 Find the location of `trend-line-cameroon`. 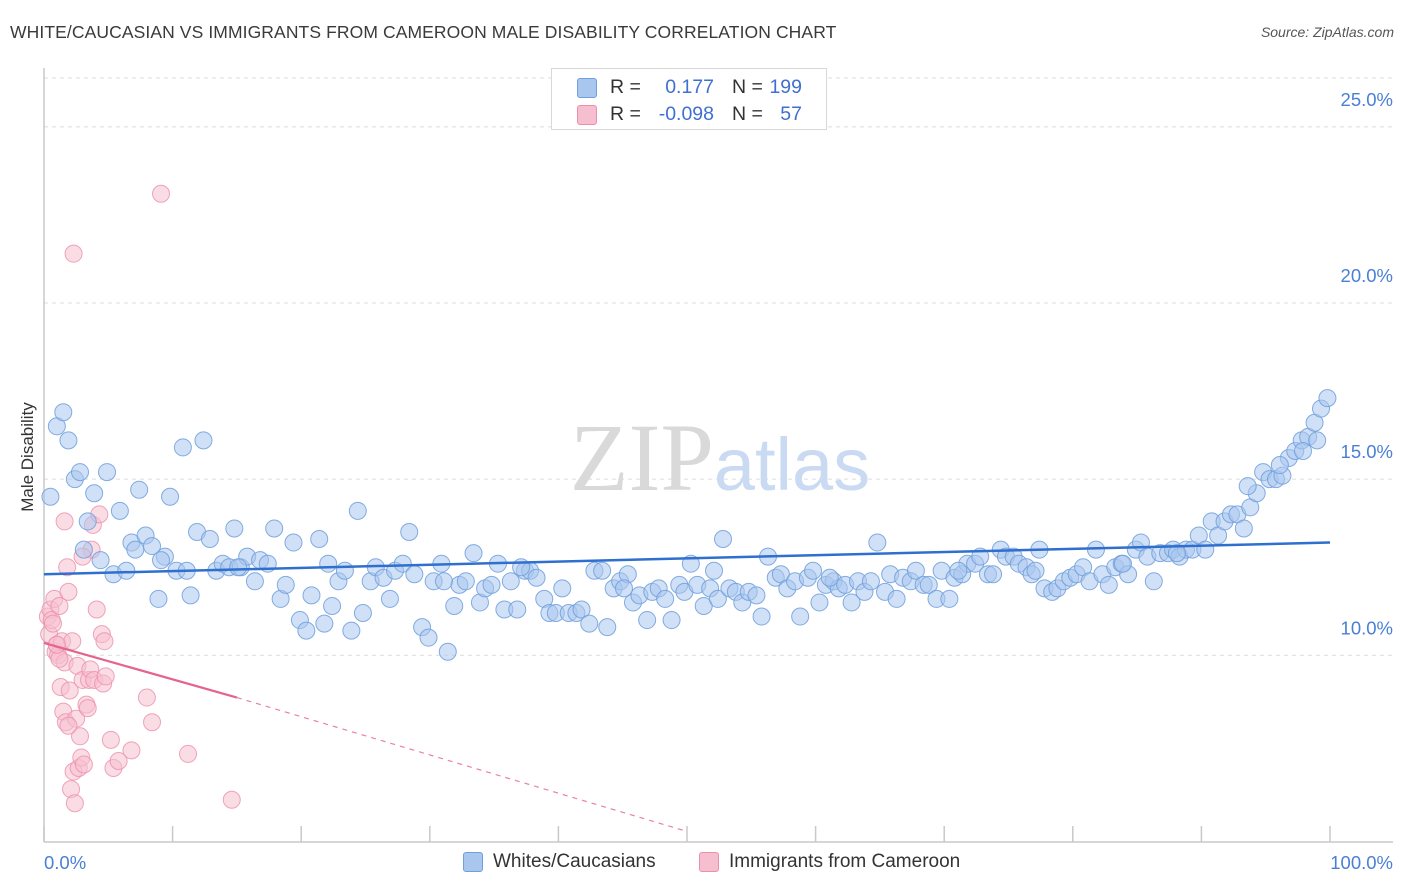

trend-line-cameroon is located at coordinates (140, 670).